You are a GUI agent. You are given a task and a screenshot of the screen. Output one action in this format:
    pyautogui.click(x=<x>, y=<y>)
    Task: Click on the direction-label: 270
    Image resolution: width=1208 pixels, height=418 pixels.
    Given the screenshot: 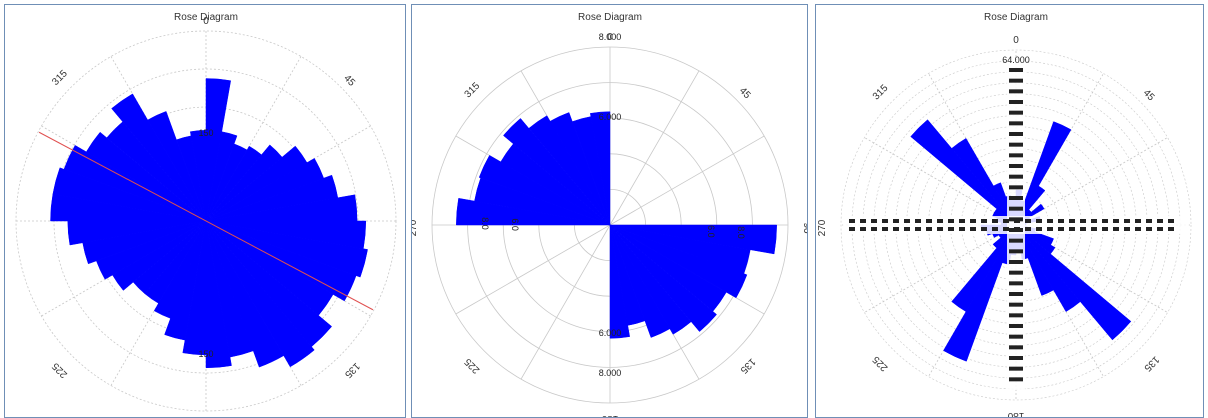 What is the action you would take?
    pyautogui.click(x=415, y=227)
    